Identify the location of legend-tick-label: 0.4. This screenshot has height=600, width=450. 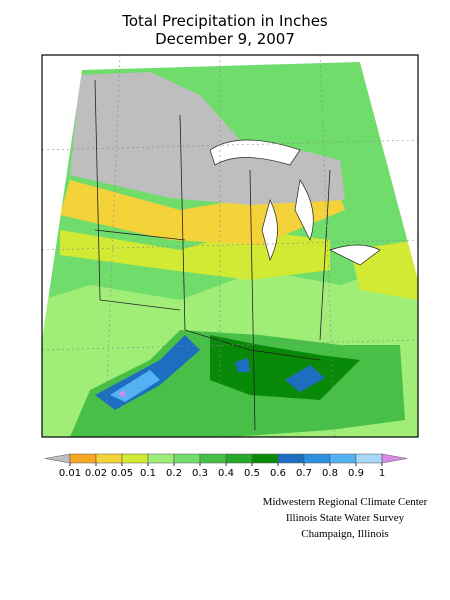
(226, 473).